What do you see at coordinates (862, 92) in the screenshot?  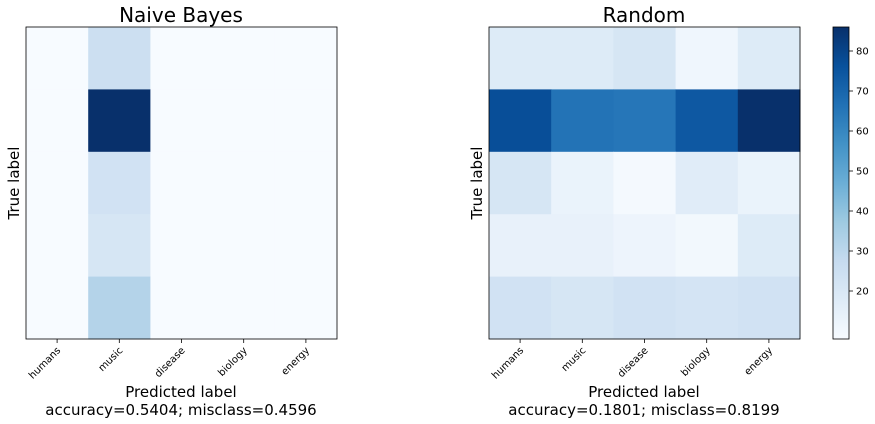 I see `colorbar-tick-label: 70` at bounding box center [862, 92].